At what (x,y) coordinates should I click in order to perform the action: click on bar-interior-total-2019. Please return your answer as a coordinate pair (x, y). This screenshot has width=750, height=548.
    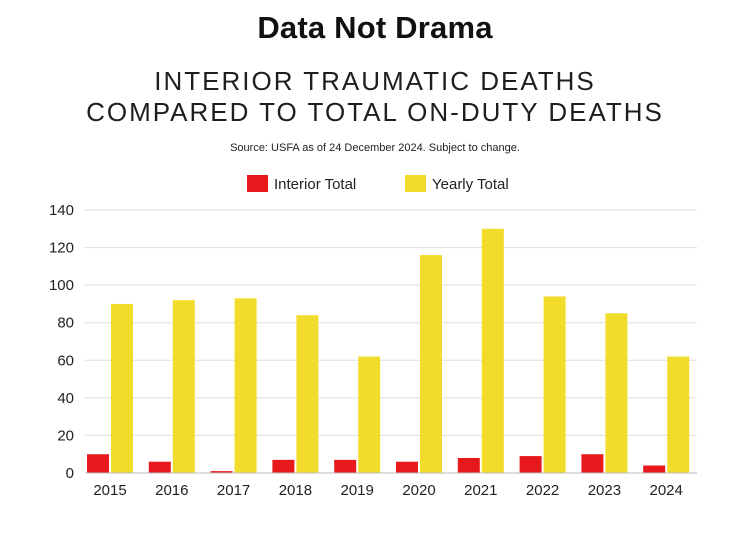
    Looking at the image, I should click on (345, 466).